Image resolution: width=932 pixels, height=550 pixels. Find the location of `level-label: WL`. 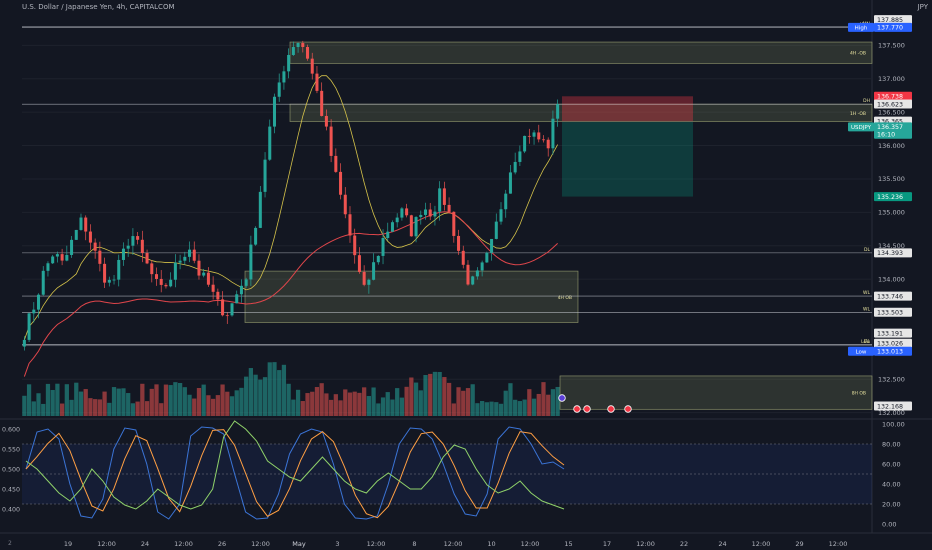

level-label: WL is located at coordinates (866, 293).